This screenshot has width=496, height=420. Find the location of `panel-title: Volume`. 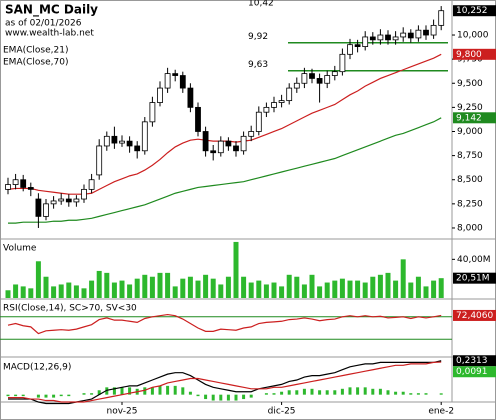

panel-title: Volume is located at coordinates (20, 249).